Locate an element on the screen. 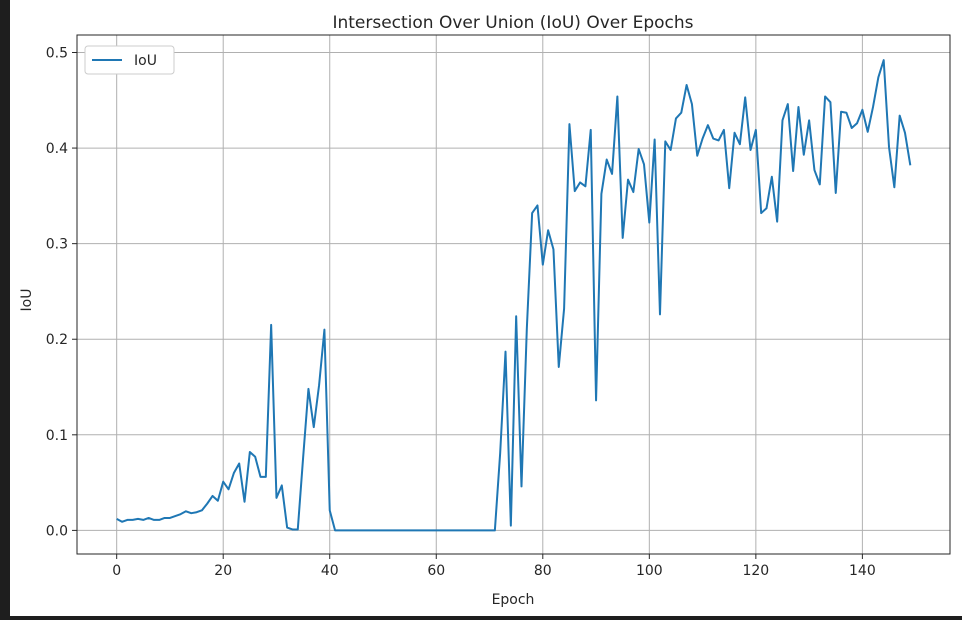  x-axis-label: Epoch is located at coordinates (513, 600).